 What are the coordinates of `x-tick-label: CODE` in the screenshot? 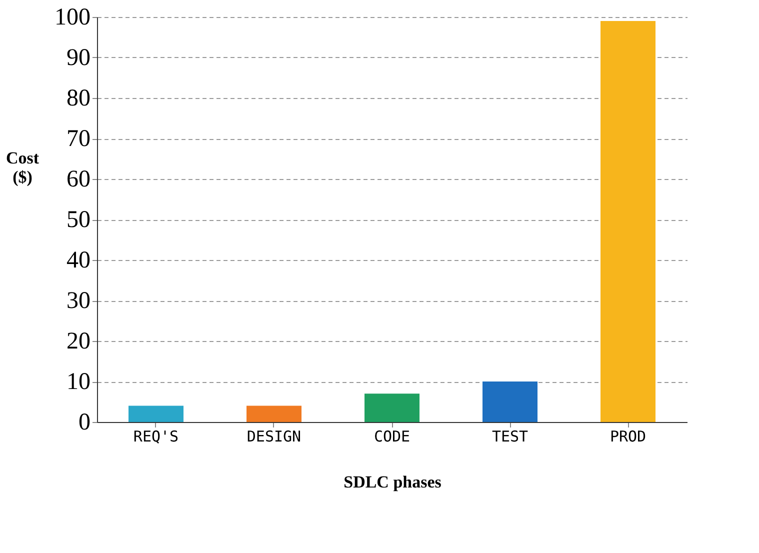 It's located at (392, 437).